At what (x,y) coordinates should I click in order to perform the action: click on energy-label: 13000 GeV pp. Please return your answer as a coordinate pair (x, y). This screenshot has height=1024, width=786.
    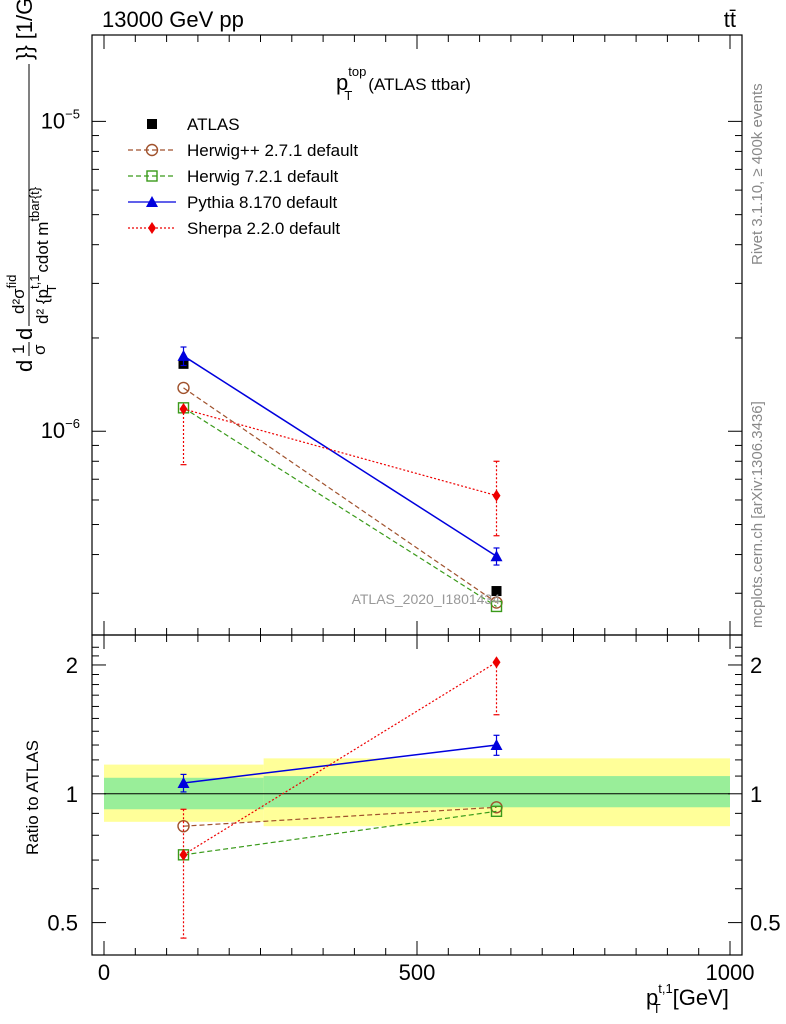
    Looking at the image, I should click on (173, 19).